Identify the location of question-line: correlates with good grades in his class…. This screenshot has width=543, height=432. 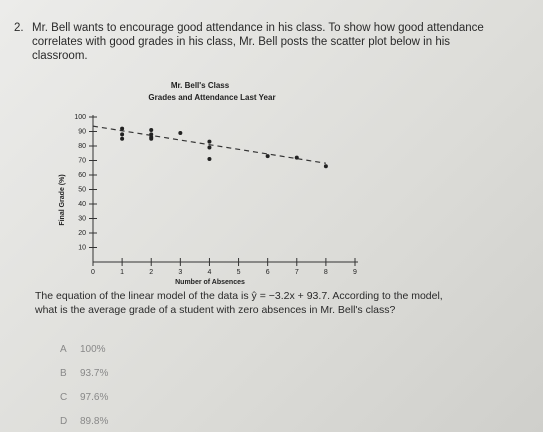
(241, 42).